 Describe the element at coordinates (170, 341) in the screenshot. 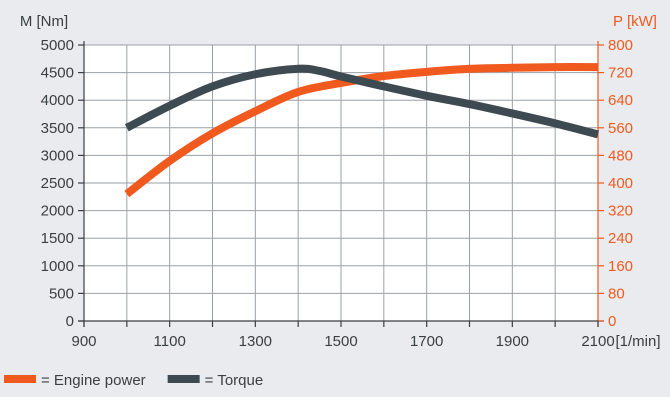

I see `x-tick-label: 1100` at that location.